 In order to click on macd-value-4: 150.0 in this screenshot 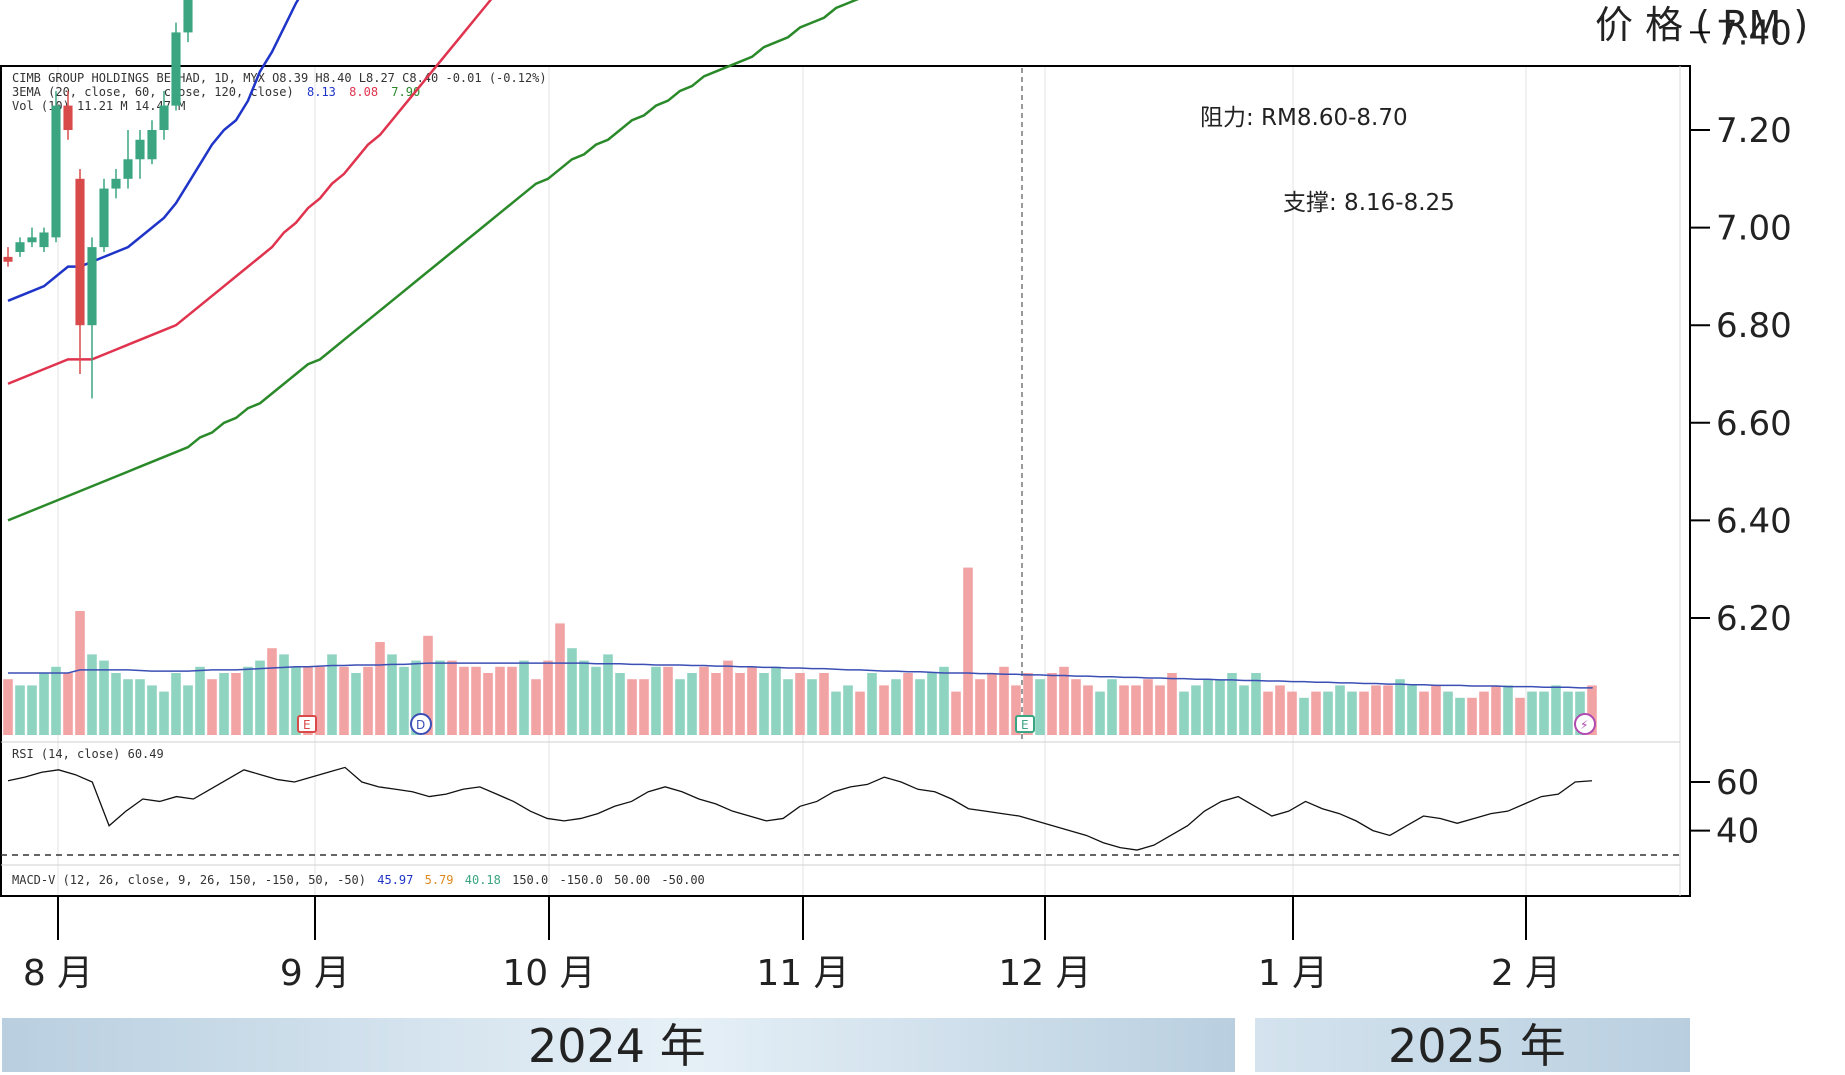, I will do `click(530, 880)`.